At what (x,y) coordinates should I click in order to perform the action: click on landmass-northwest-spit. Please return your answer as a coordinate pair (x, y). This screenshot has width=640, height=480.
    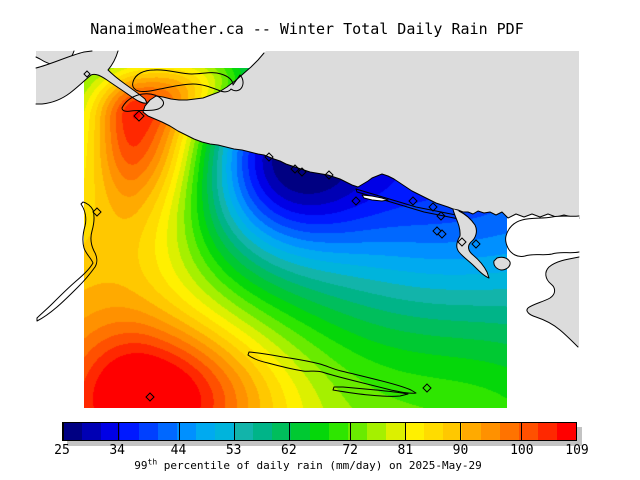
    Looking at the image, I should click on (91, 77).